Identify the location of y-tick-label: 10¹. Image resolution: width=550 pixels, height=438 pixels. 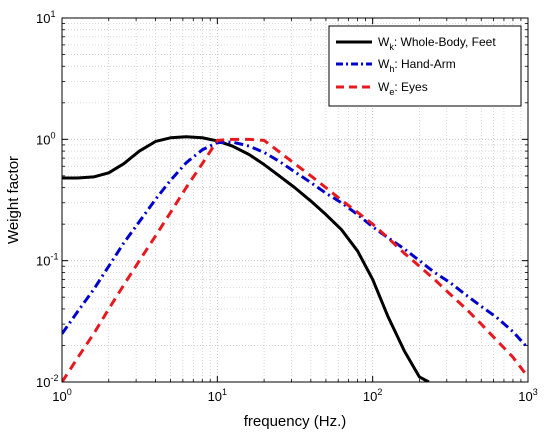
(45, 17).